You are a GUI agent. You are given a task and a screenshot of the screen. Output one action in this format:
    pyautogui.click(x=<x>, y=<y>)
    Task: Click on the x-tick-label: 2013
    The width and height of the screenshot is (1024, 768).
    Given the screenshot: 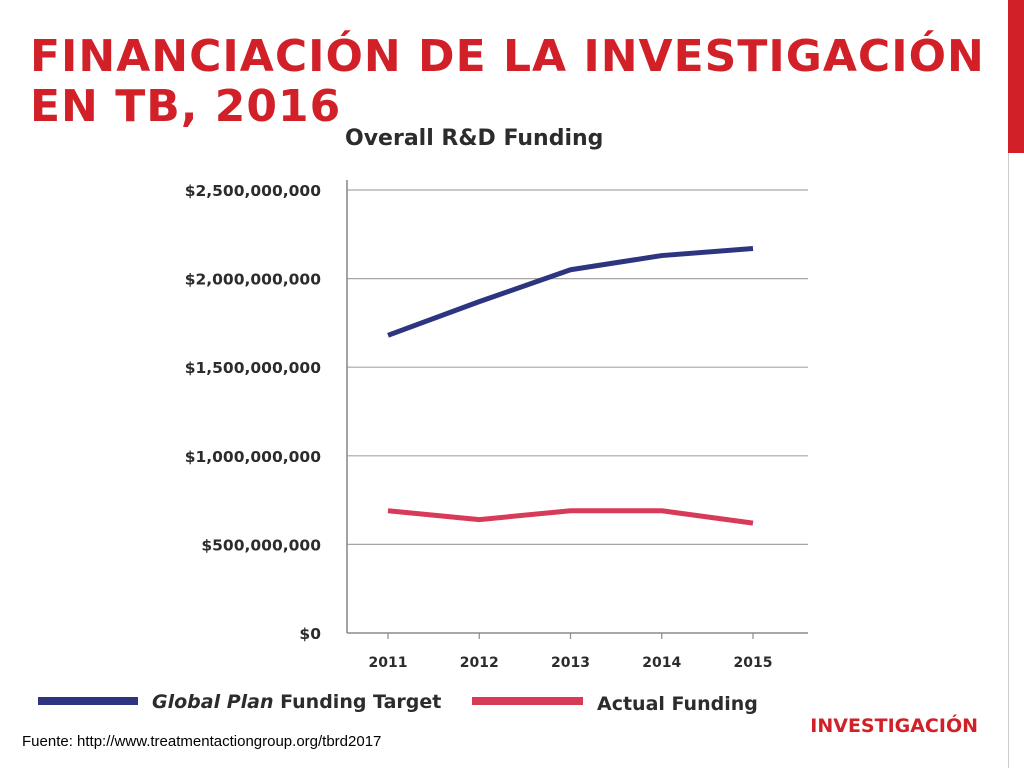 What is the action you would take?
    pyautogui.click(x=570, y=663)
    